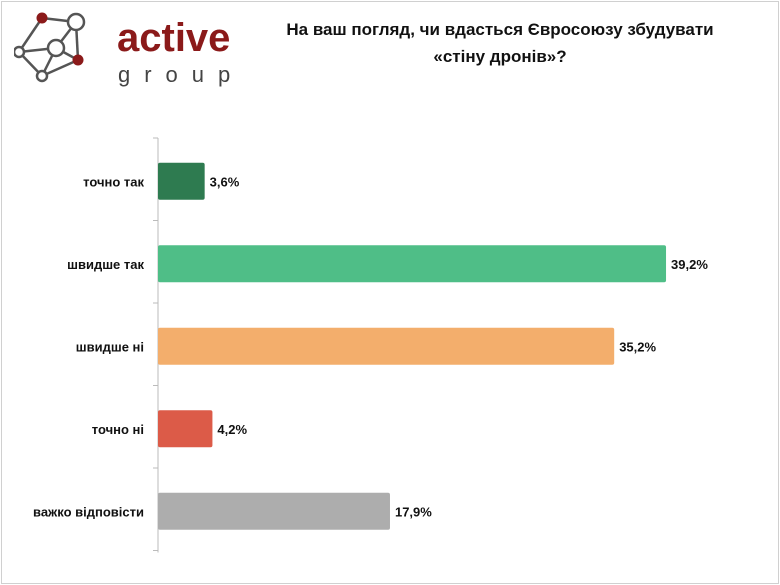  Describe the element at coordinates (49, 47) in the screenshot. I see `network-logo-icon` at that location.